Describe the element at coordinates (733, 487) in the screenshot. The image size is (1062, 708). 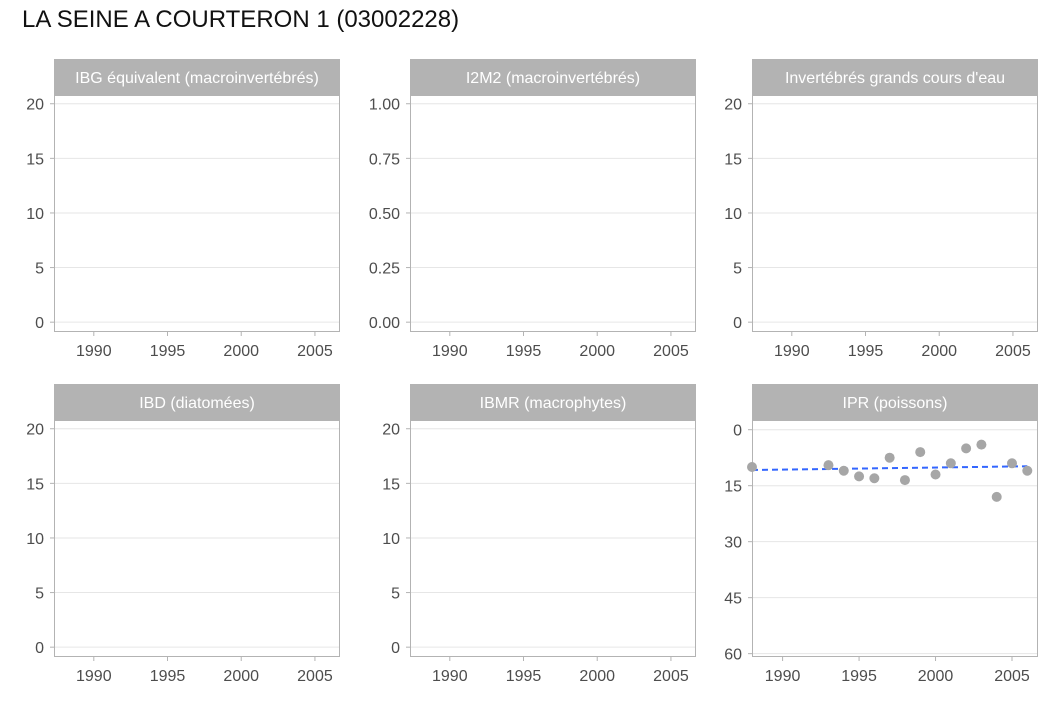
I see `panel-6-y-tick-label: 15` at that location.